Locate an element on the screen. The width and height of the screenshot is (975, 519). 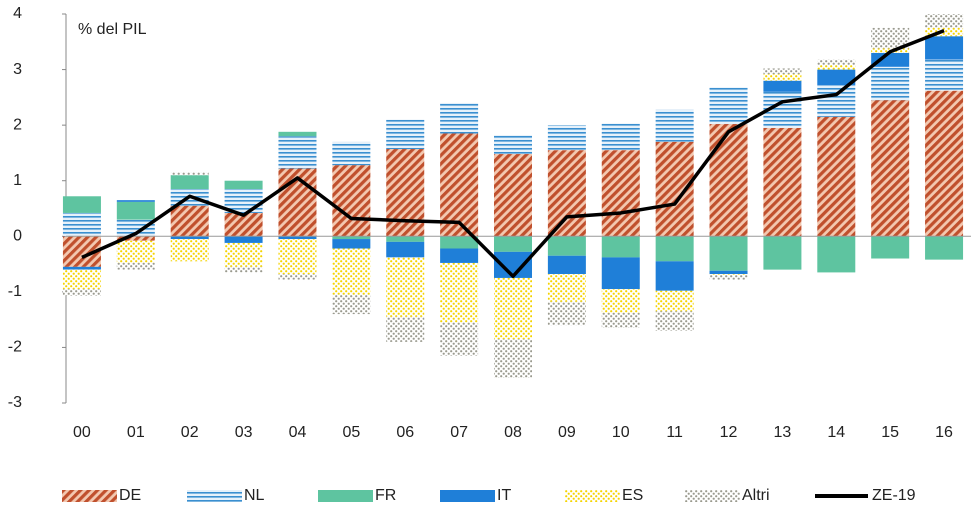
legend-label: FR is located at coordinates (385, 495).